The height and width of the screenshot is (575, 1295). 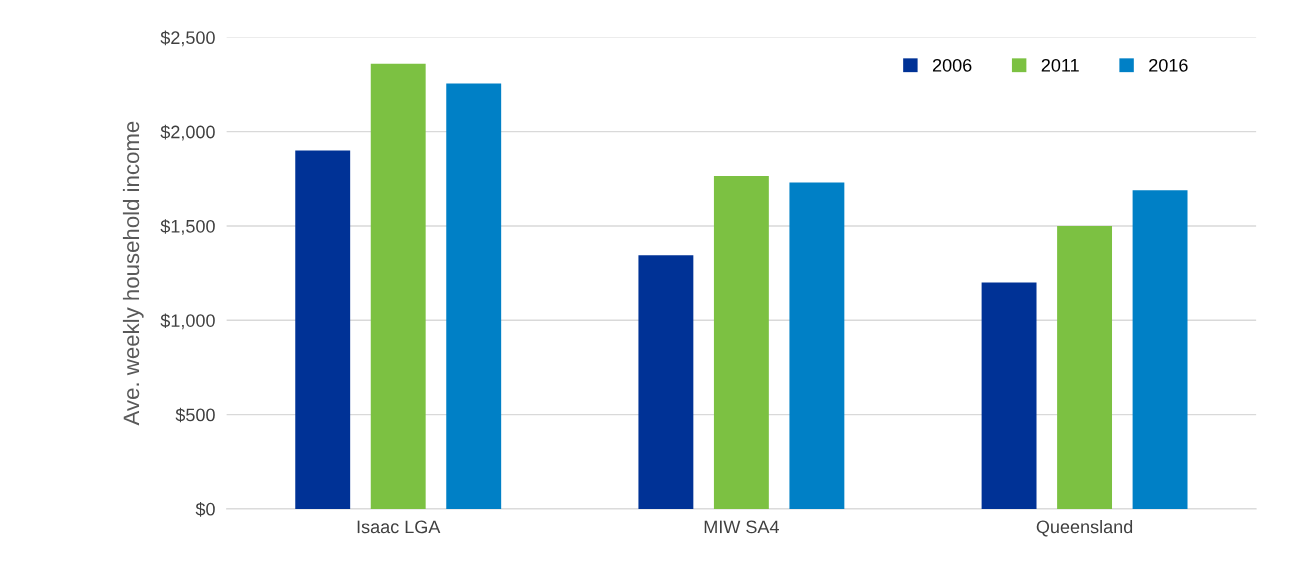 I want to click on y-tick-label: $500, so click(x=195, y=415).